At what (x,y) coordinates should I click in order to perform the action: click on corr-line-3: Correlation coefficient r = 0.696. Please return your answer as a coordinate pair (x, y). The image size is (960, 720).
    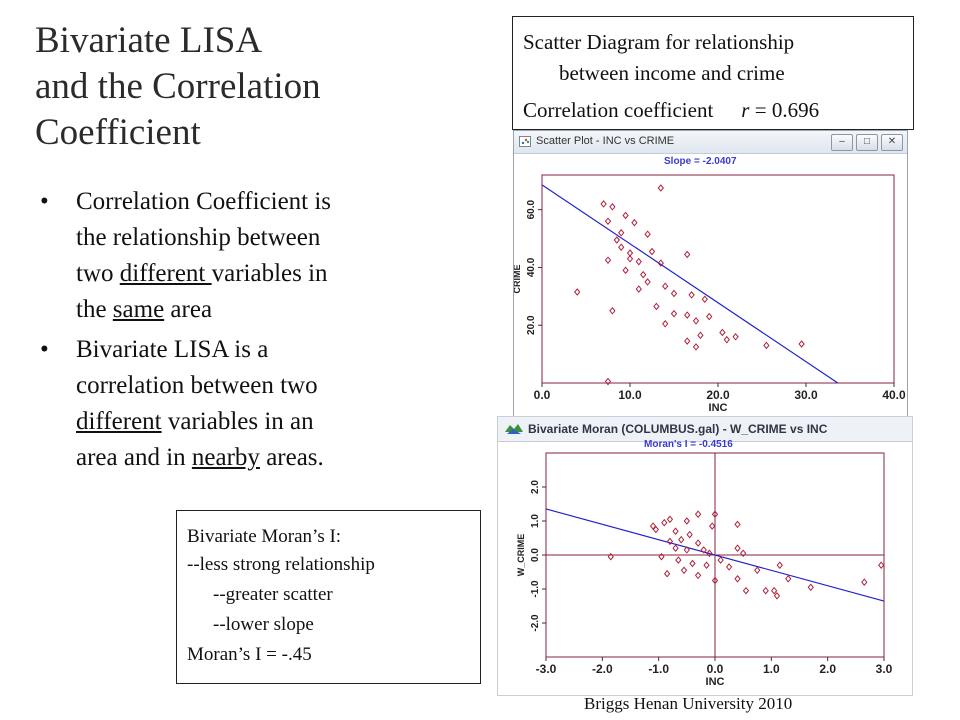
    Looking at the image, I should click on (671, 110).